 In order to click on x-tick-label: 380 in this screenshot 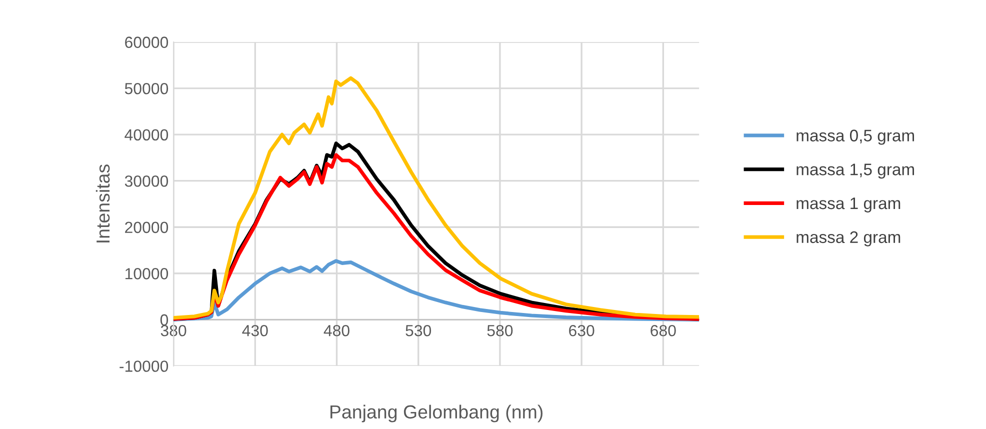, I will do `click(173, 330)`.